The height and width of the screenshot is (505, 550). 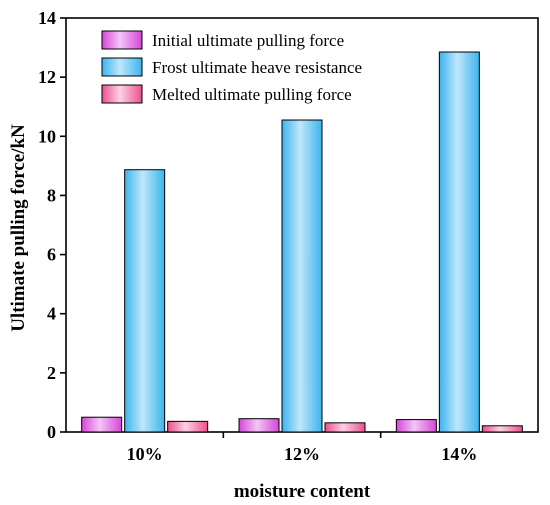 I want to click on x-tick-label-10: 10%, so click(x=145, y=454).